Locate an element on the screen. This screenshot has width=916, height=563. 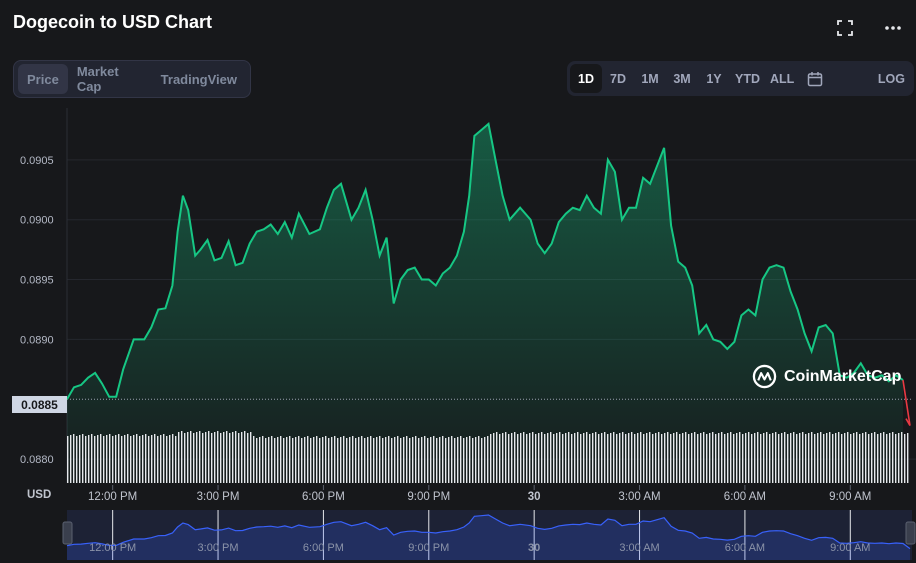
tab-market-cap: Market Cap is located at coordinates (97, 79).